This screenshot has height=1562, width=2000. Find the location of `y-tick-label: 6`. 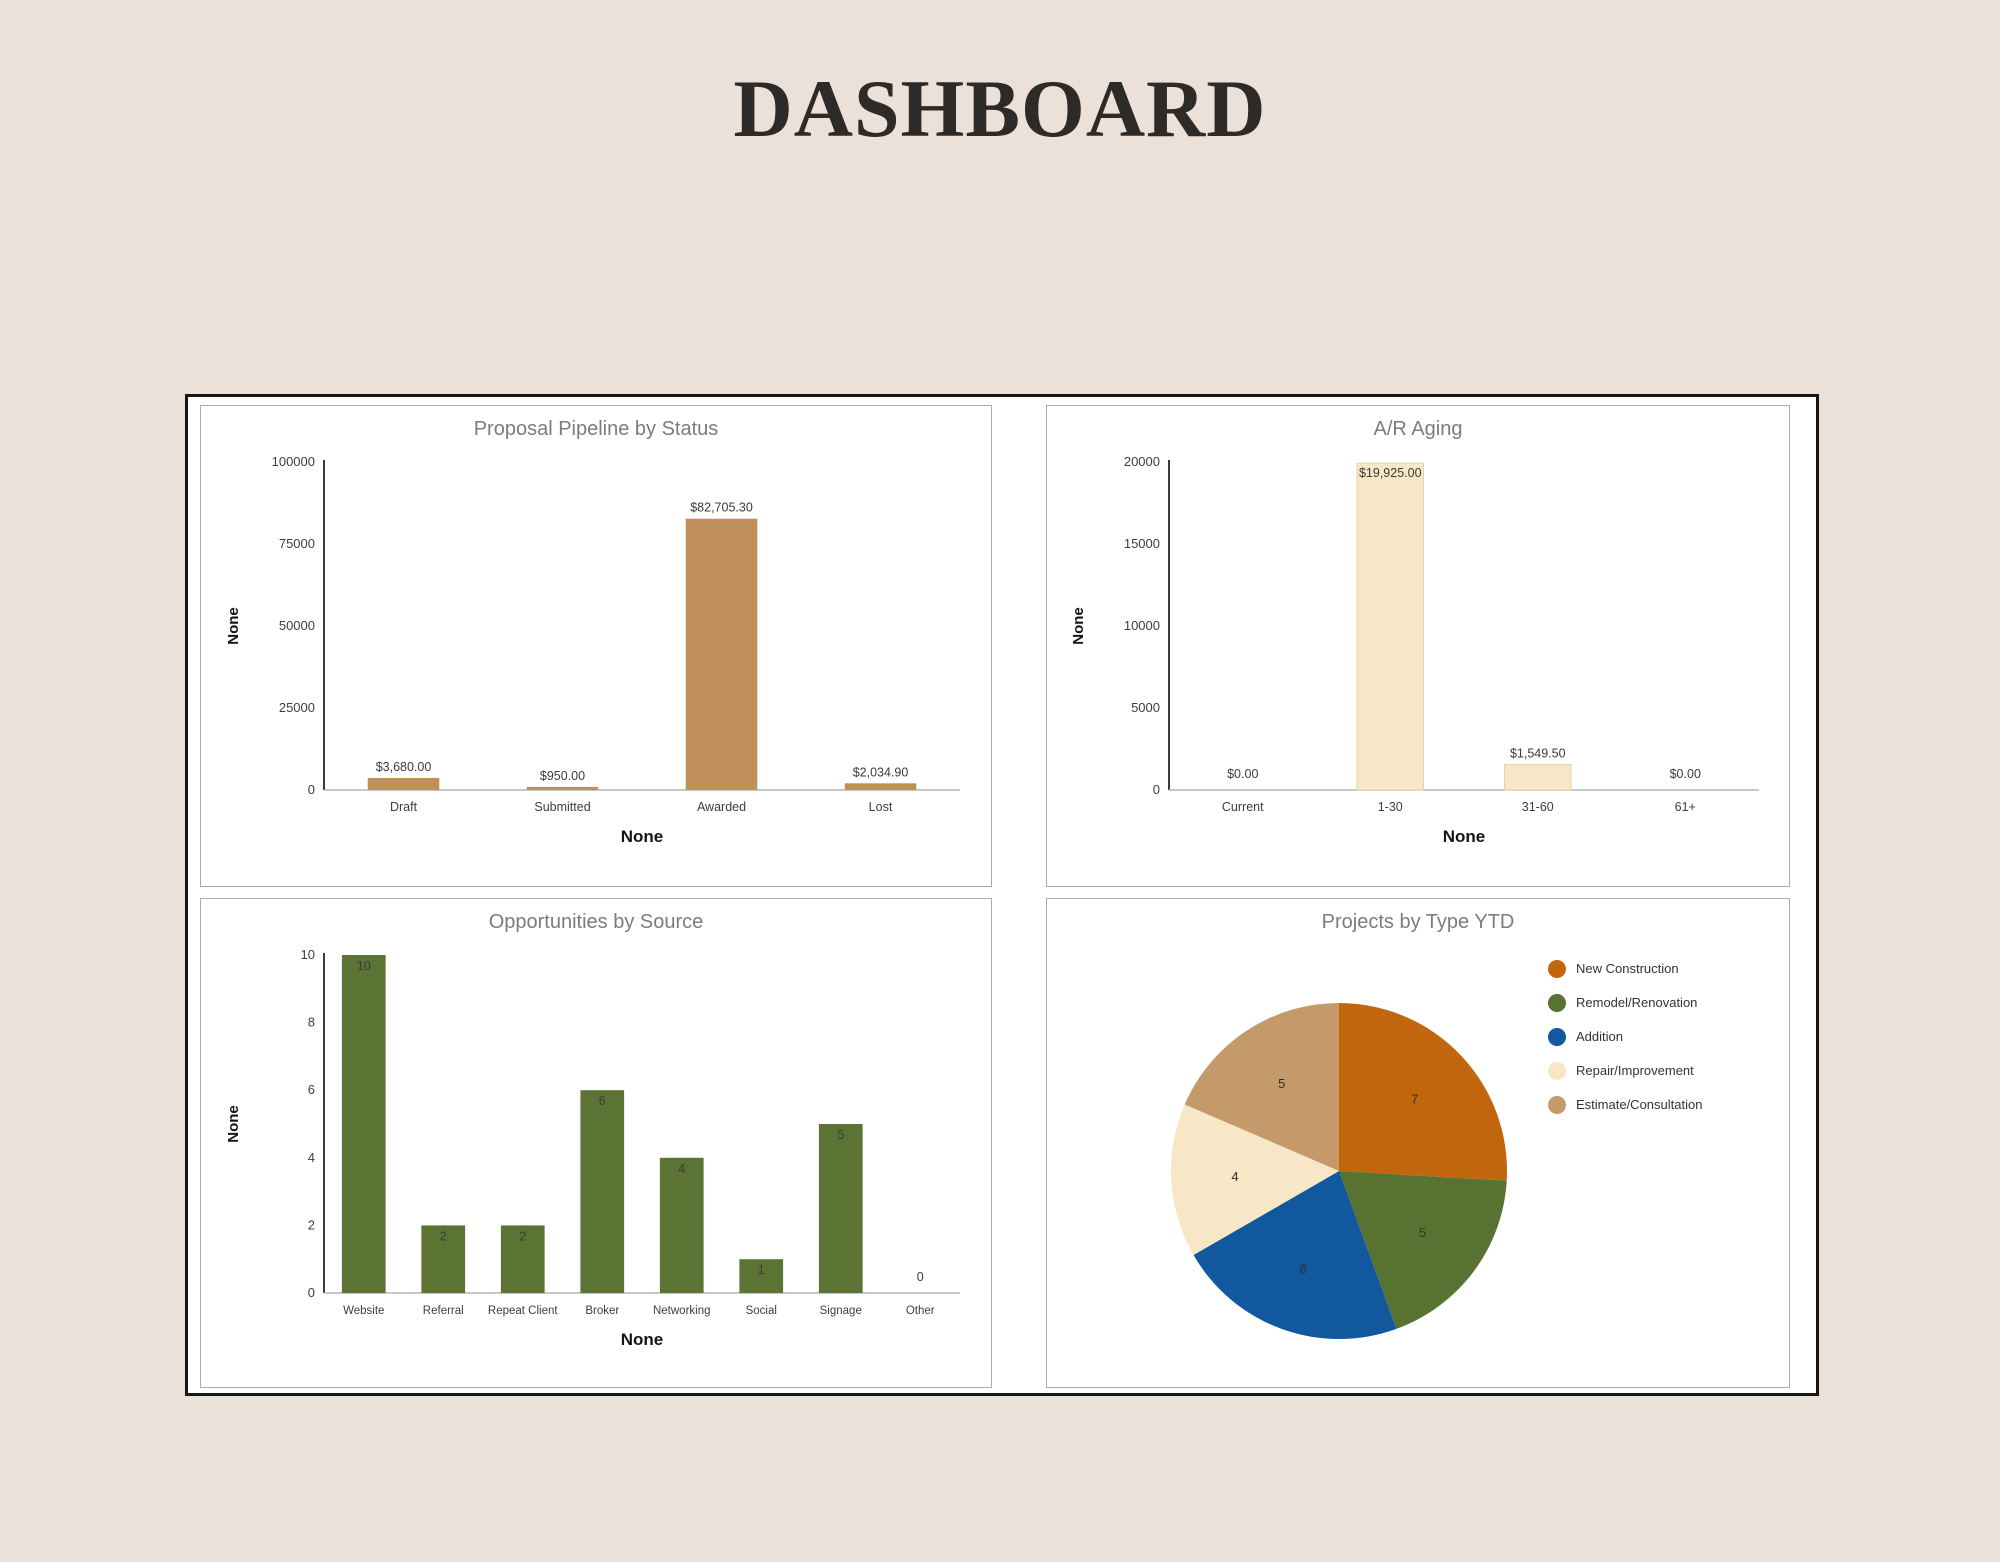

y-tick-label: 6 is located at coordinates (311, 1089).